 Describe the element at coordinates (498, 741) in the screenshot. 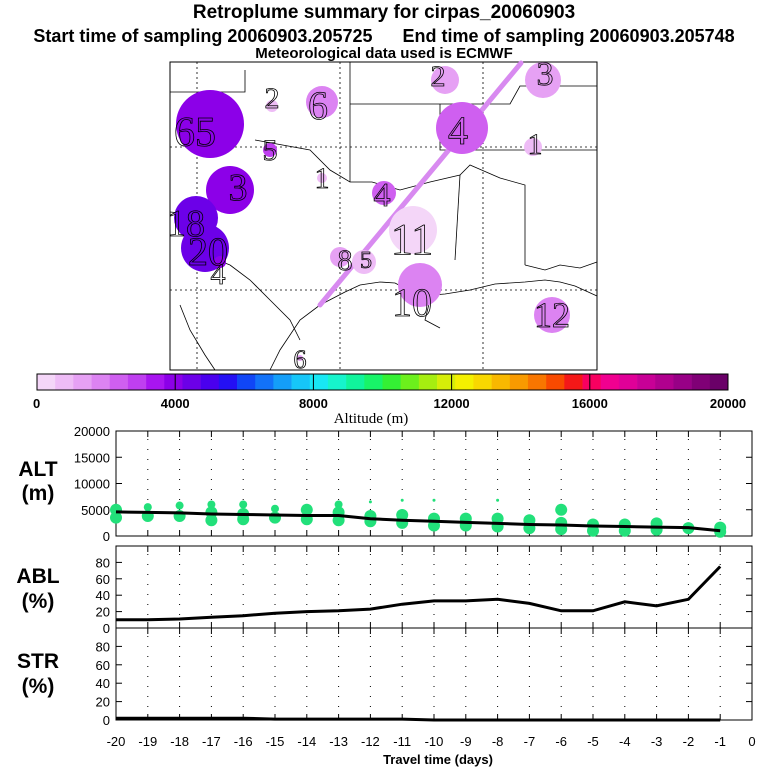

I see `x-tick-label: -8` at that location.